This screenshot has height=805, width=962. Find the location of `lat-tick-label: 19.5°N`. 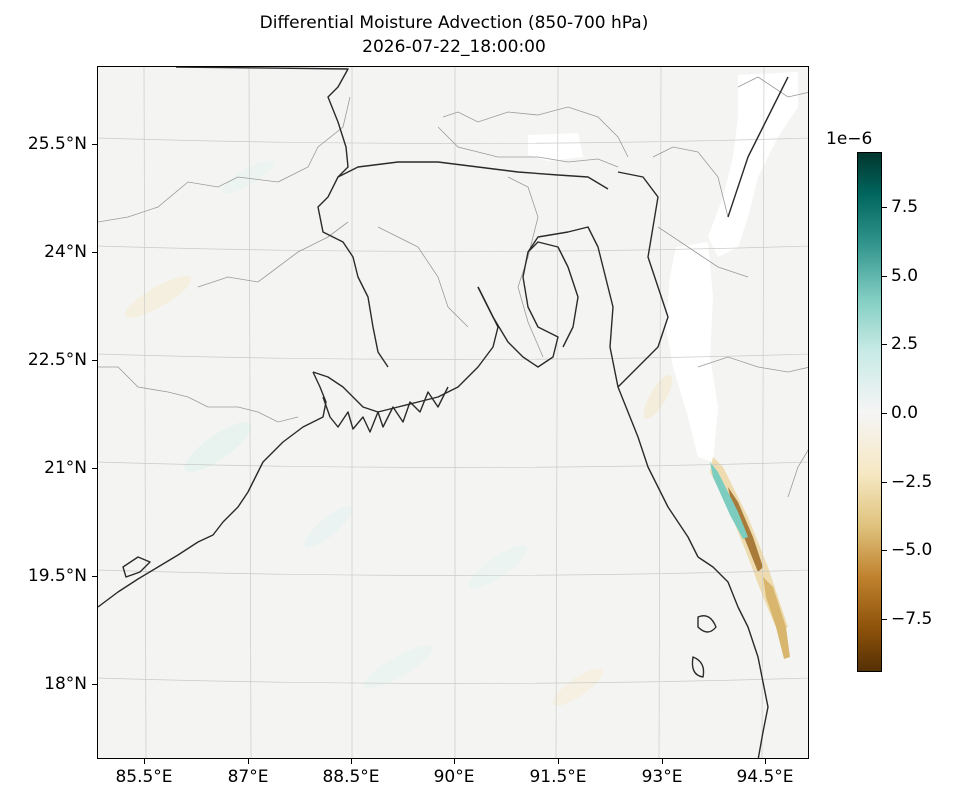

lat-tick-label: 19.5°N is located at coordinates (57, 576).